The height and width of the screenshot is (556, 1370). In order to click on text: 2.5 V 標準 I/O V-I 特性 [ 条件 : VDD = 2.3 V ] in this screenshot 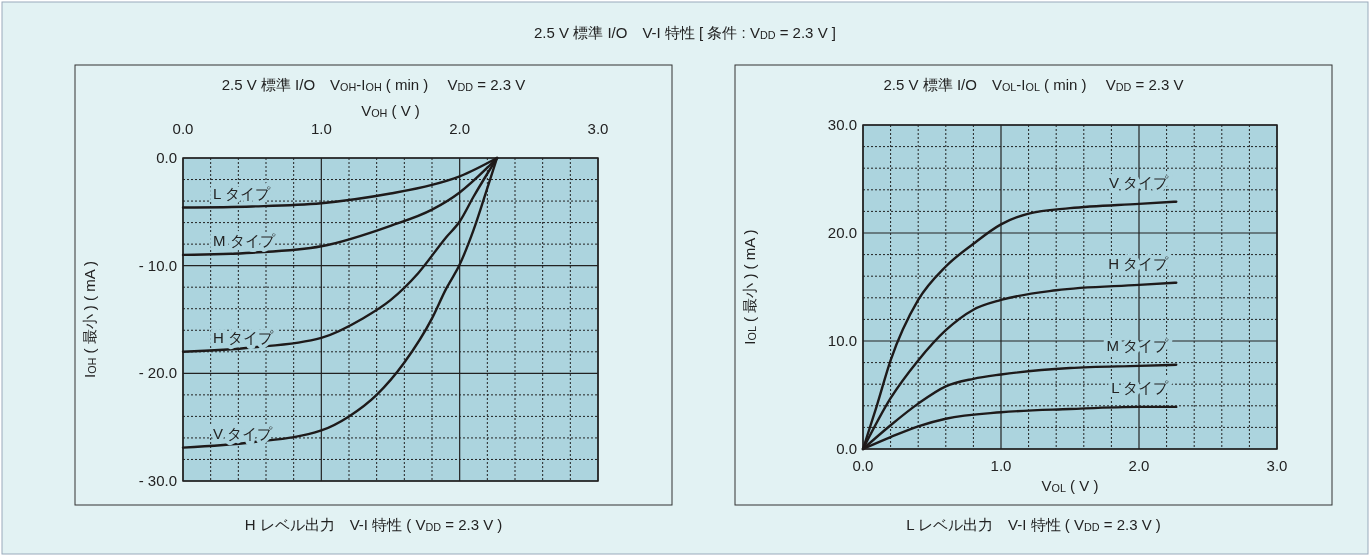, I will do `click(685, 32)`.